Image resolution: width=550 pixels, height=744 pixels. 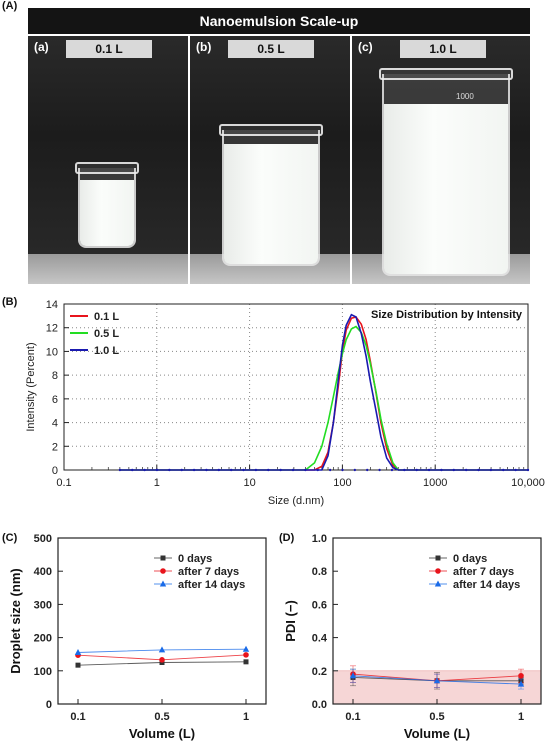 What do you see at coordinates (106, 334) in the screenshot?
I see `legend-label: 0.5 L` at bounding box center [106, 334].